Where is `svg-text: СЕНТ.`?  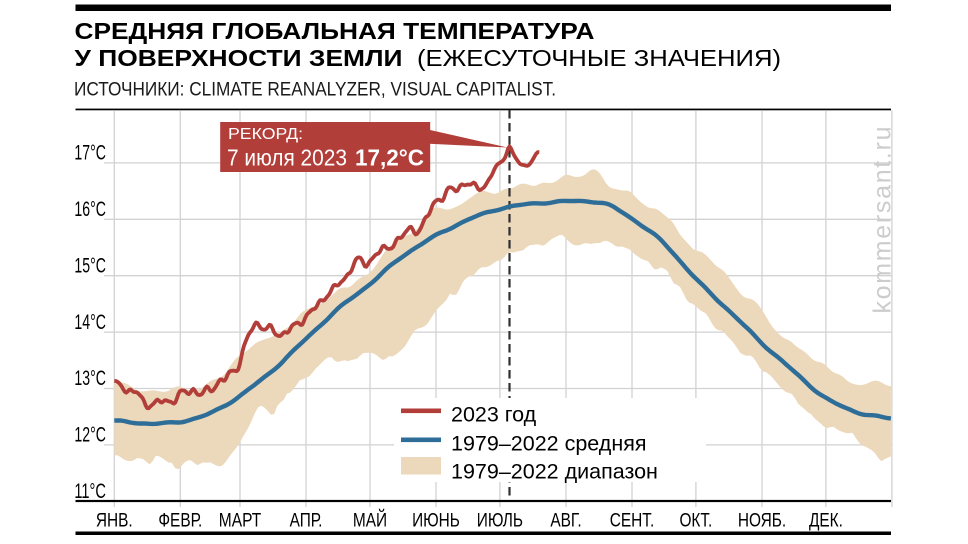
svg-text: СЕНТ. is located at coordinates (632, 521).